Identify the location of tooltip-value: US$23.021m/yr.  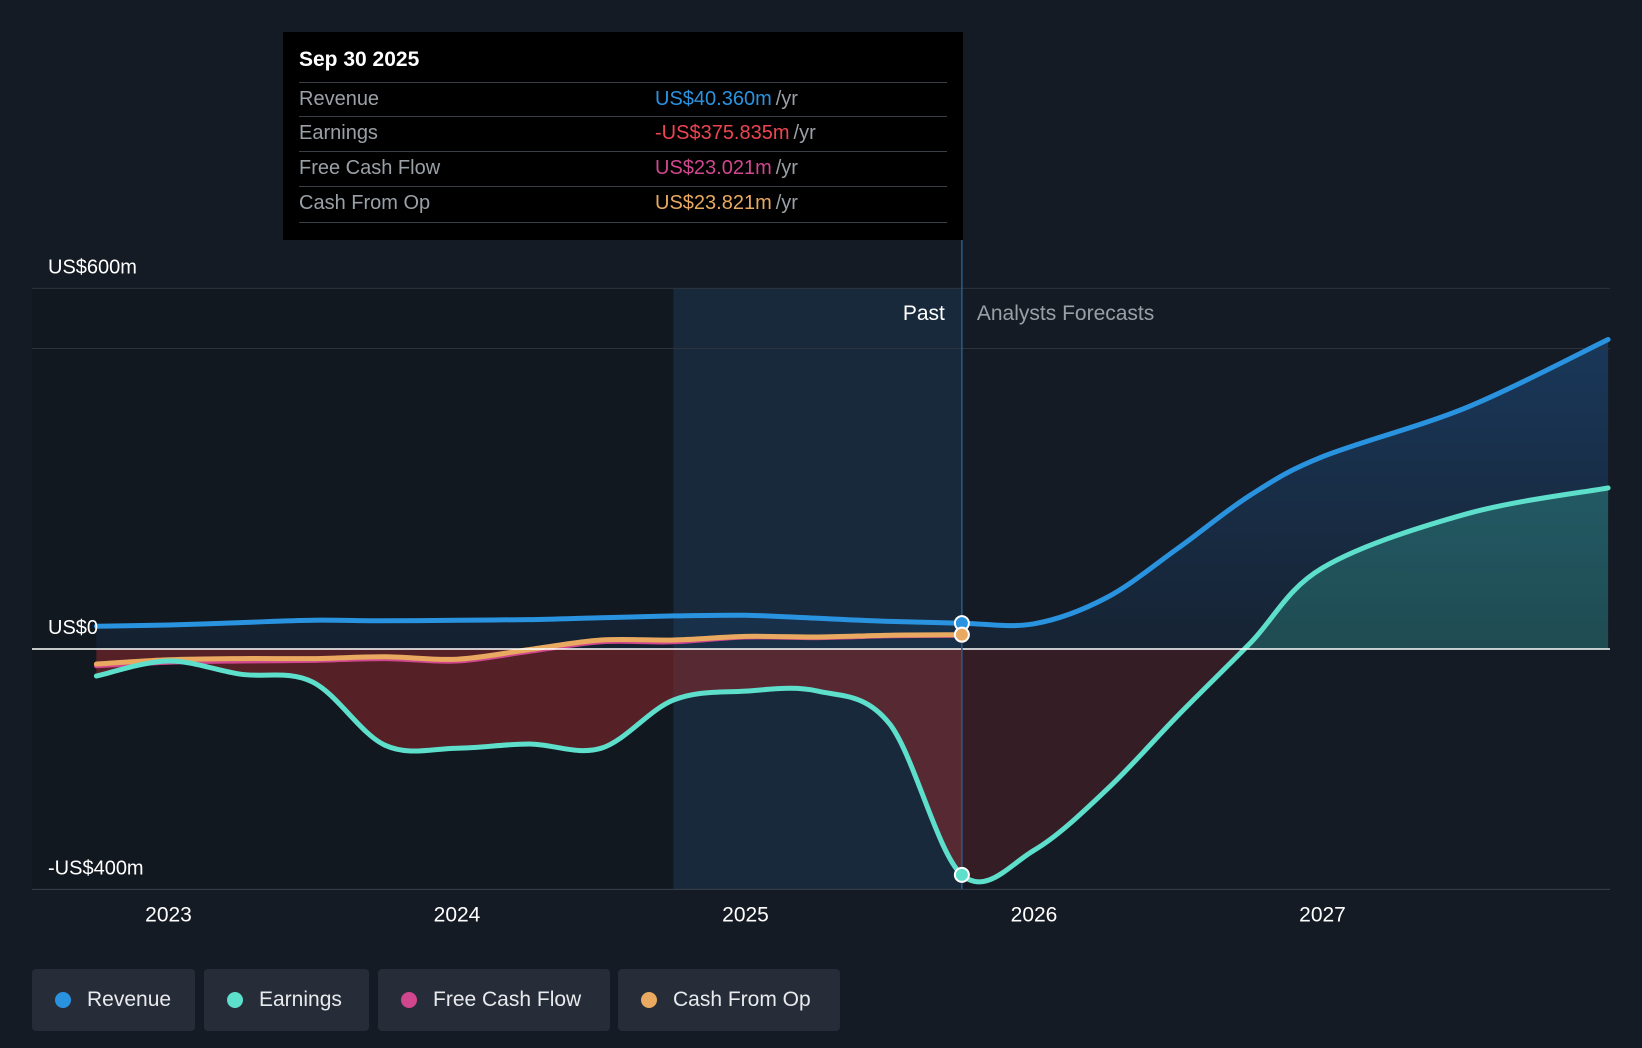
(726, 168).